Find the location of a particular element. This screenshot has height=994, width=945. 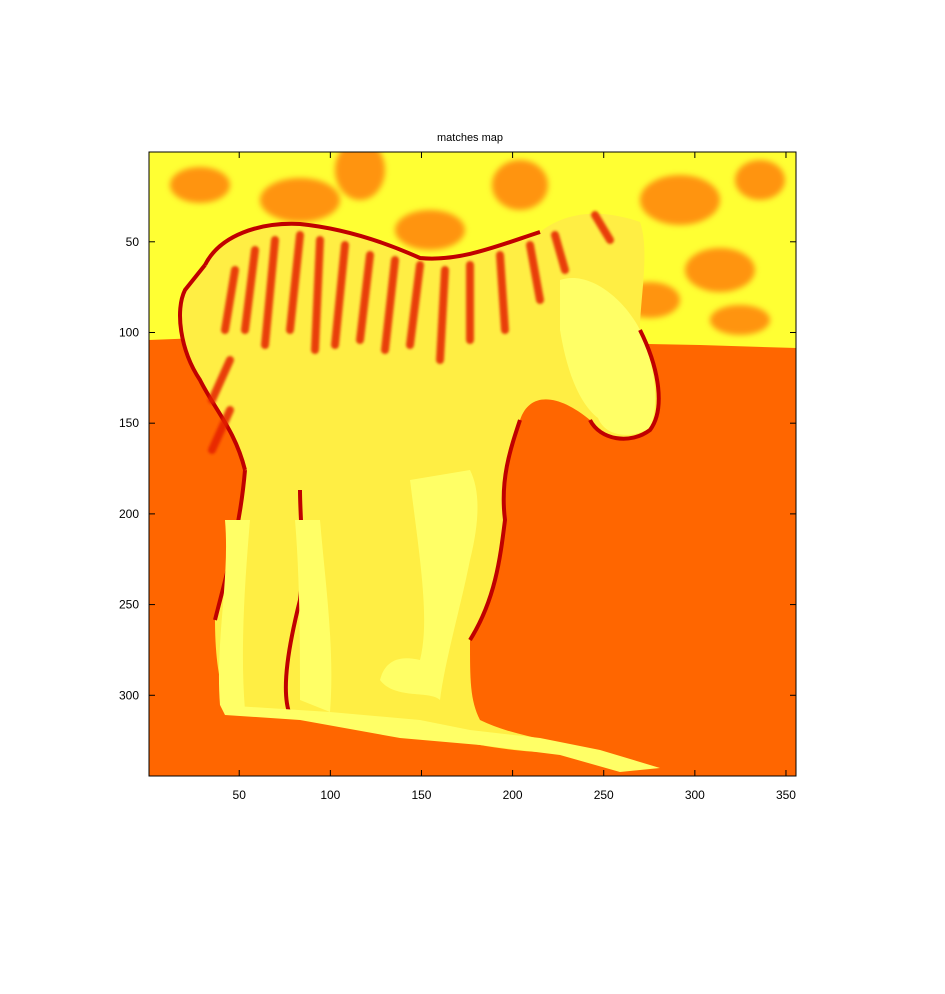

x-tick-label: 200 is located at coordinates (513, 795).